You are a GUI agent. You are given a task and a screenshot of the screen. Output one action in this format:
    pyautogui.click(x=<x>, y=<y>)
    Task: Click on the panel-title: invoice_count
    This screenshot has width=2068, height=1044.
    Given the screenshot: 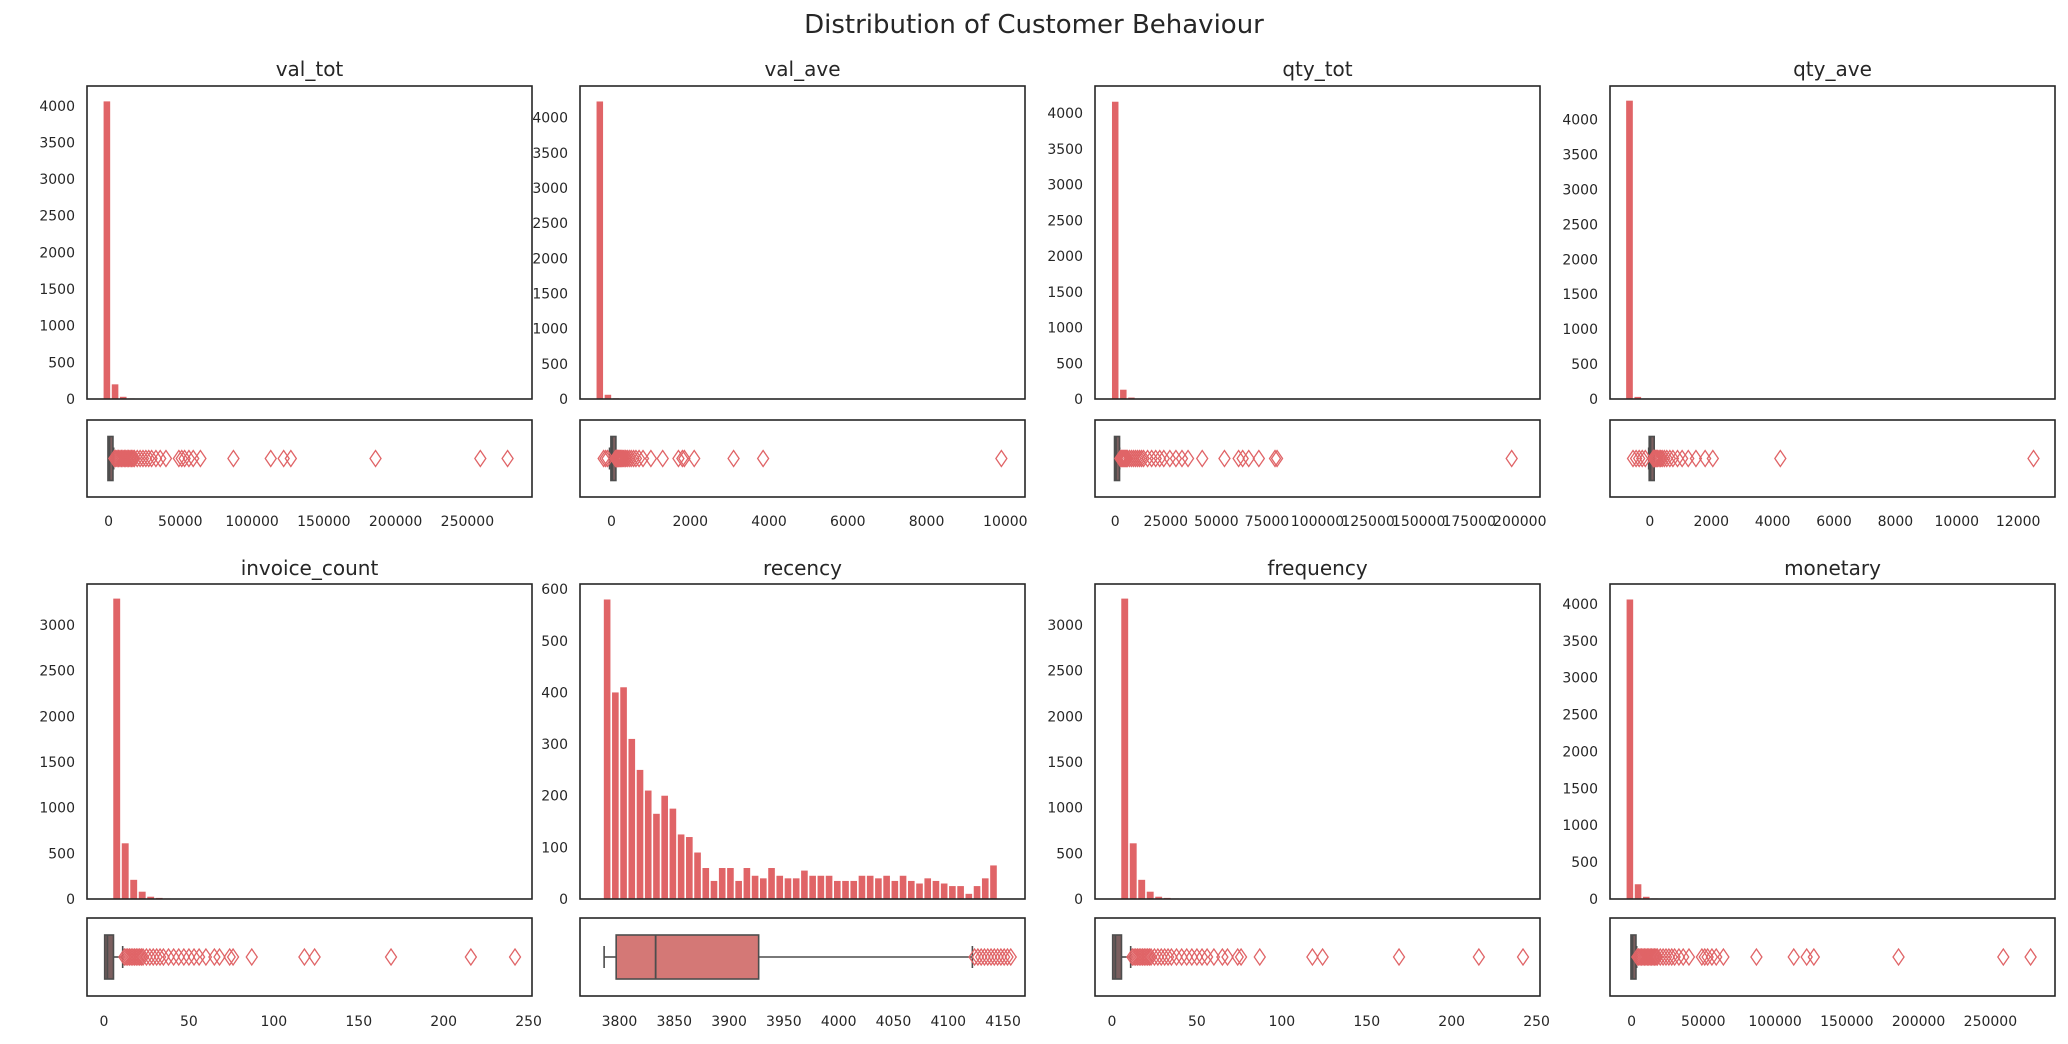 What is the action you would take?
    pyautogui.click(x=310, y=568)
    